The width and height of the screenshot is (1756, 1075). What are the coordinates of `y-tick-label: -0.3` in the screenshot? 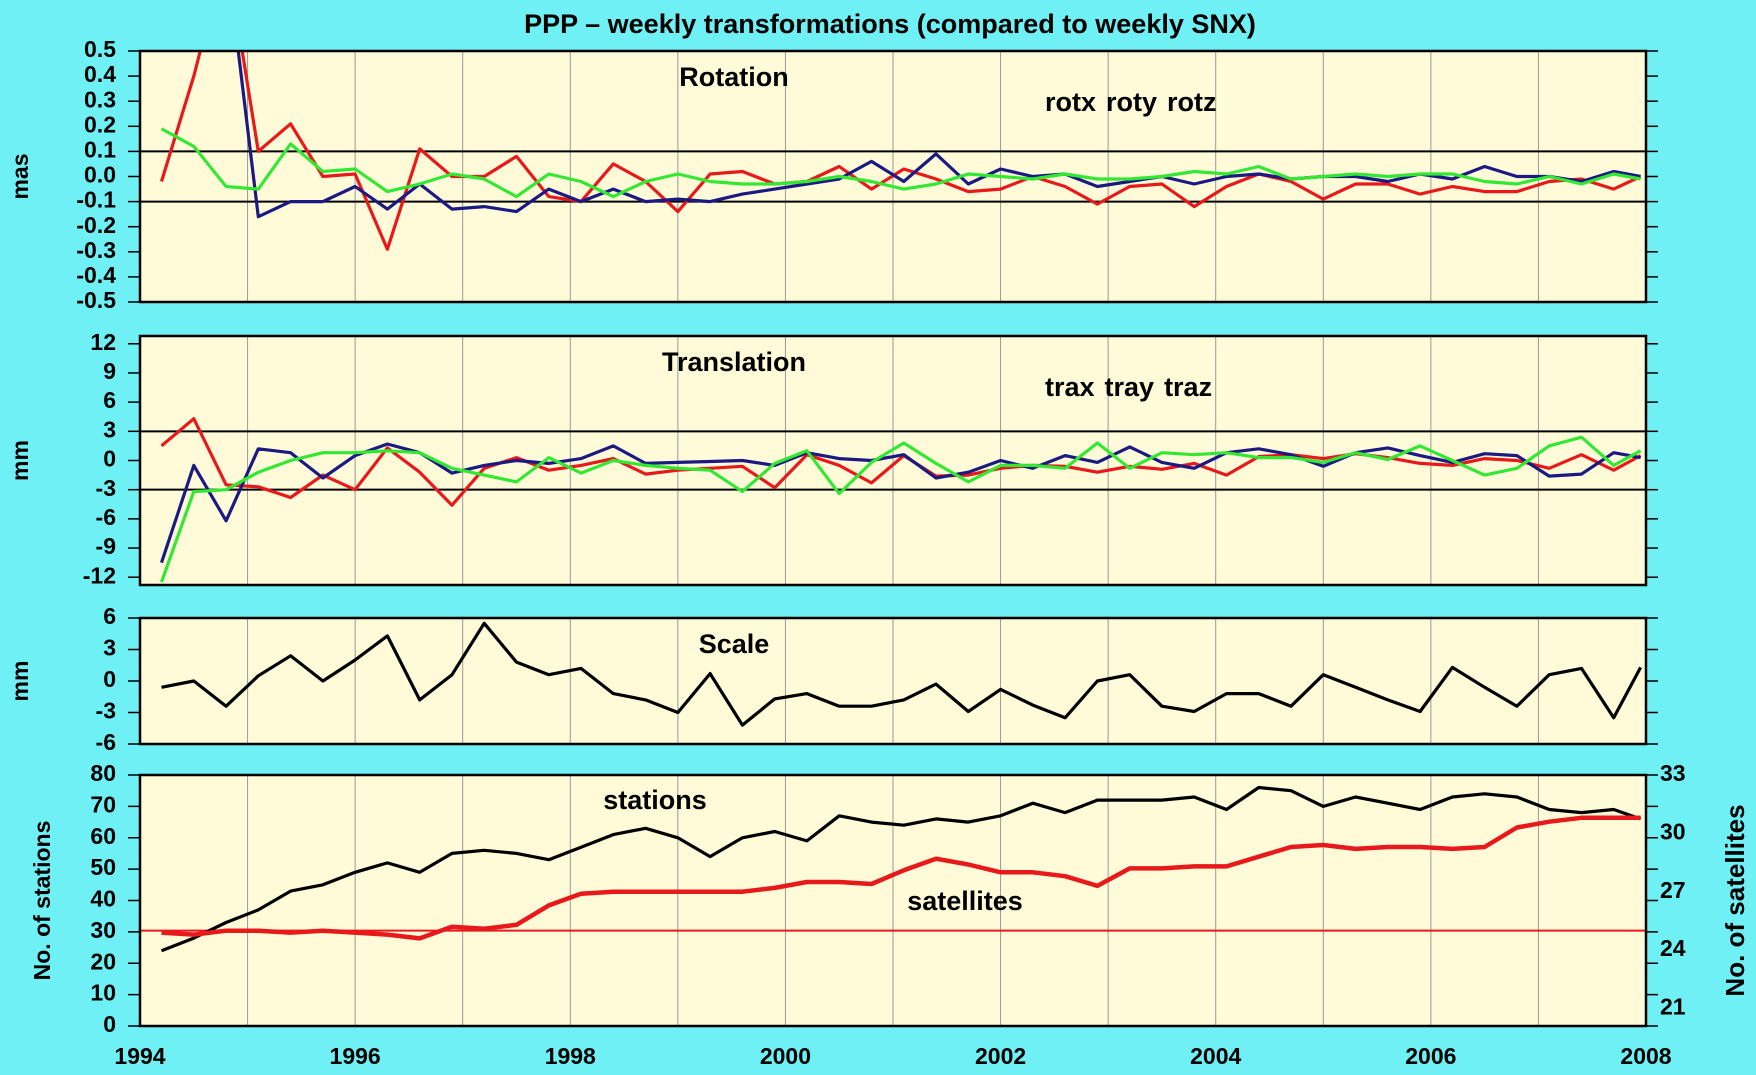 It's located at (96, 250).